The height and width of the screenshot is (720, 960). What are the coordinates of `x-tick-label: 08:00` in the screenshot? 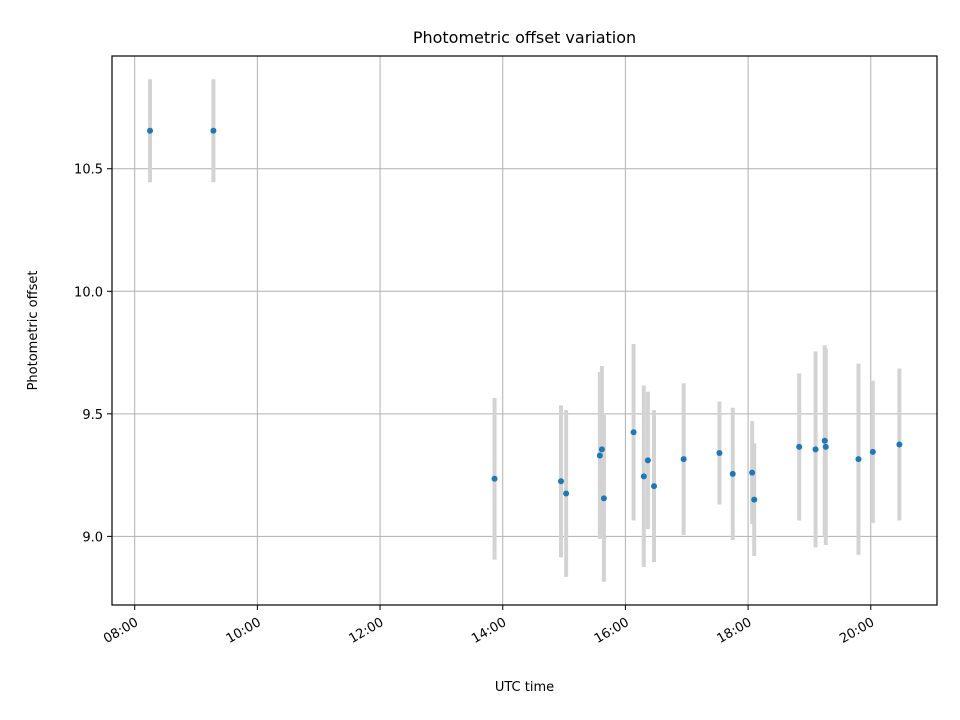 It's located at (121, 631).